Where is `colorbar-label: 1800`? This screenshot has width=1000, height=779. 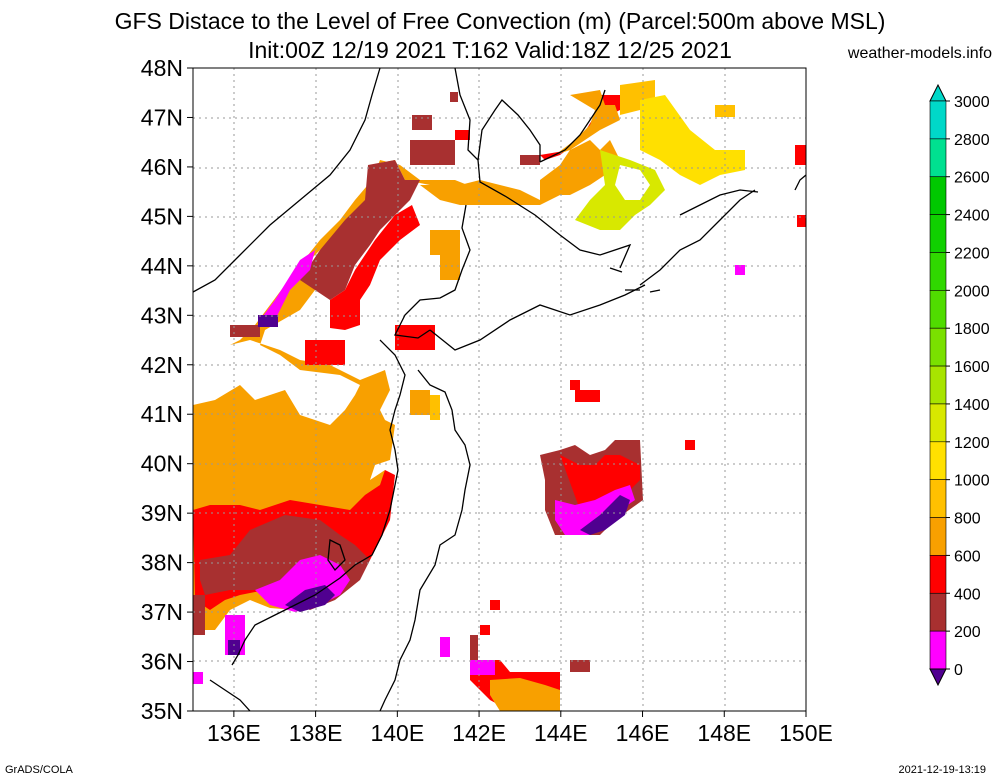 colorbar-label: 1800 is located at coordinates (972, 329).